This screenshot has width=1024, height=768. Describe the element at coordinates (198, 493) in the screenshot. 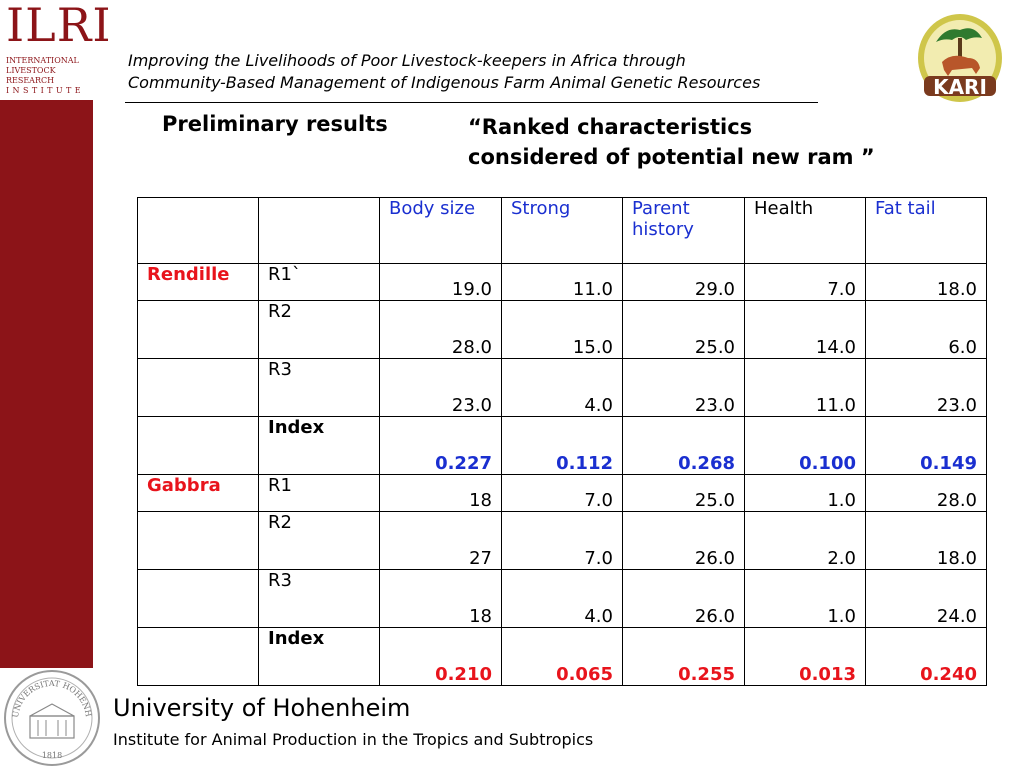

I see `group-label-gabbra: Gabbra` at that location.